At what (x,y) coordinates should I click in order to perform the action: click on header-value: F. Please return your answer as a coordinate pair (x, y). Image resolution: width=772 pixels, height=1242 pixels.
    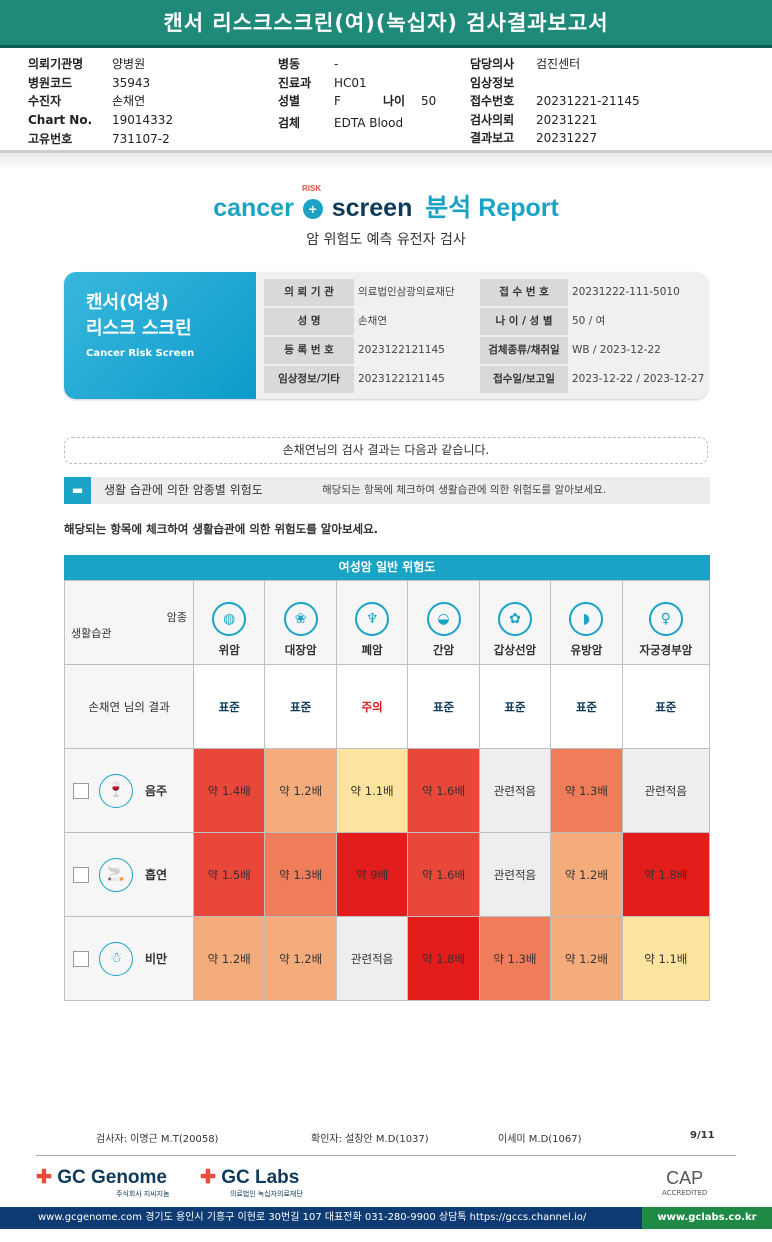
    Looking at the image, I should click on (337, 101).